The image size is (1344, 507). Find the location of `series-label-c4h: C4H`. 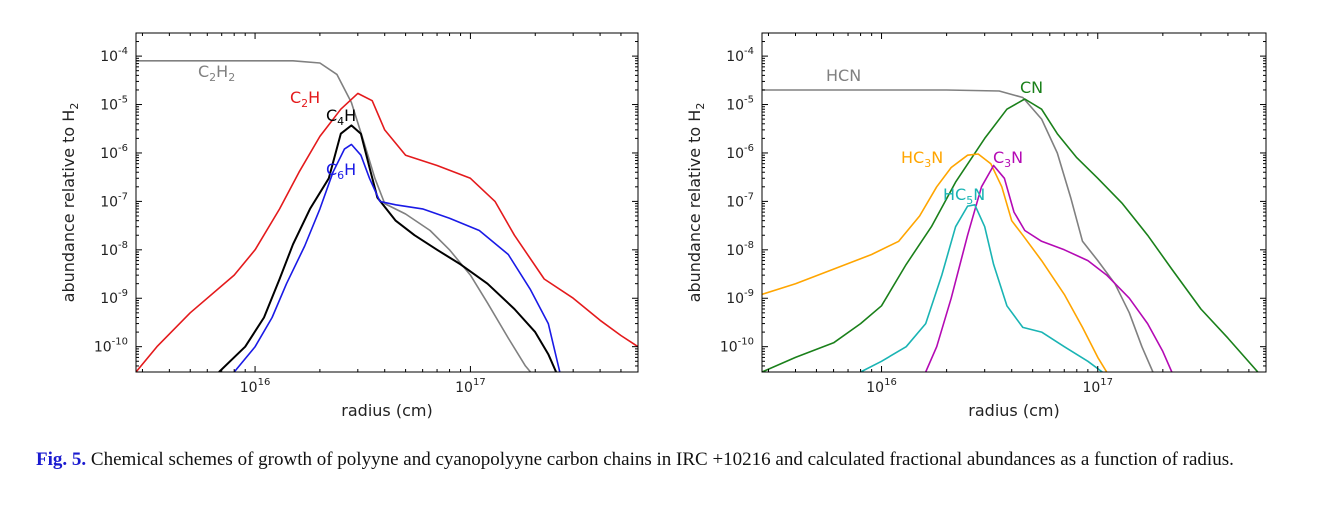

series-label-c4h: C4H is located at coordinates (341, 117).